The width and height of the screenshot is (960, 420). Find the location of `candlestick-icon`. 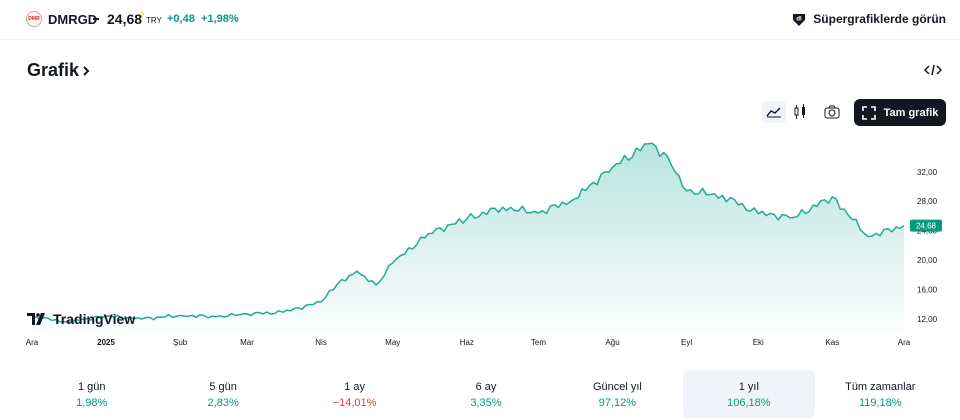

candlestick-icon is located at coordinates (799, 111).